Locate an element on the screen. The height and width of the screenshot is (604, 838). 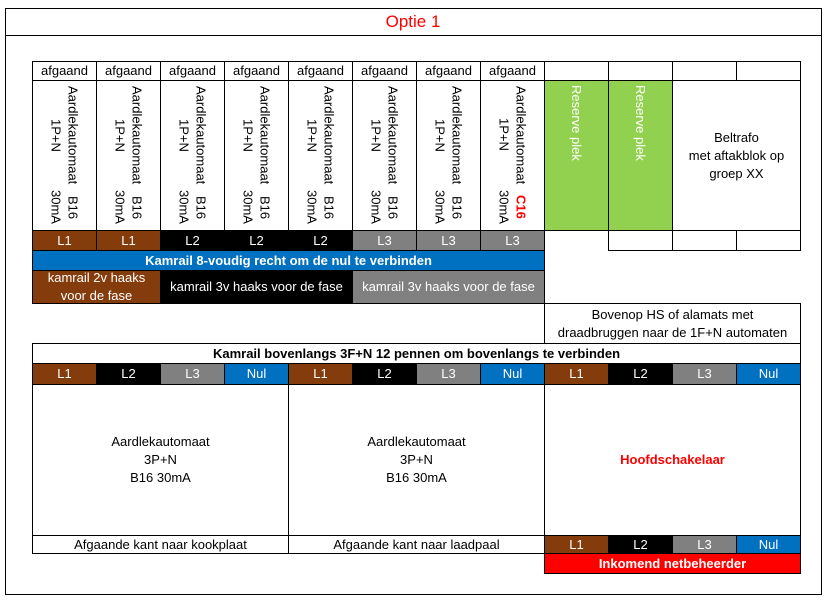
cell-text: Inkomend netbeheerder is located at coordinates (672, 563).